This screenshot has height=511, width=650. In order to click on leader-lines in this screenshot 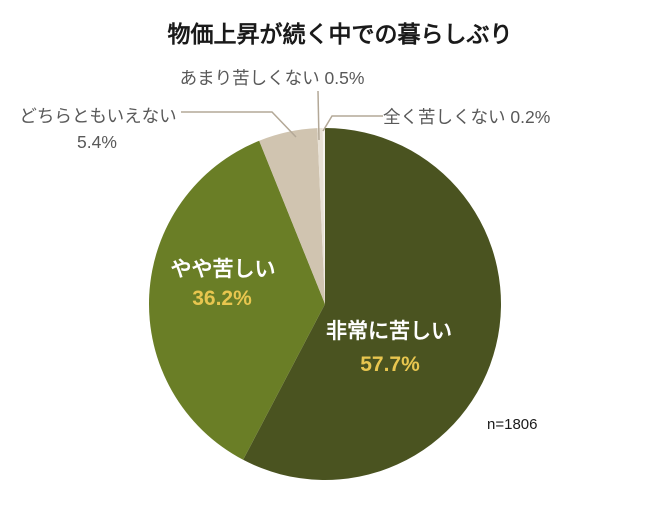, I will do `click(282, 115)`.